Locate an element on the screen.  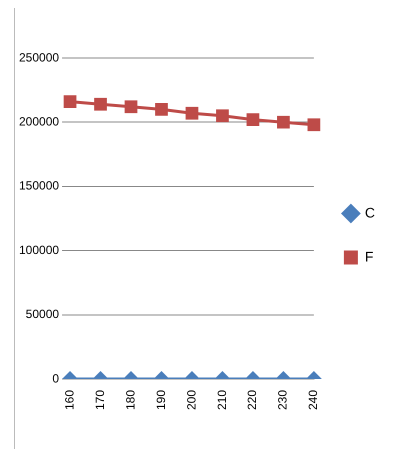
x-tick-label: 190 is located at coordinates (161, 400).